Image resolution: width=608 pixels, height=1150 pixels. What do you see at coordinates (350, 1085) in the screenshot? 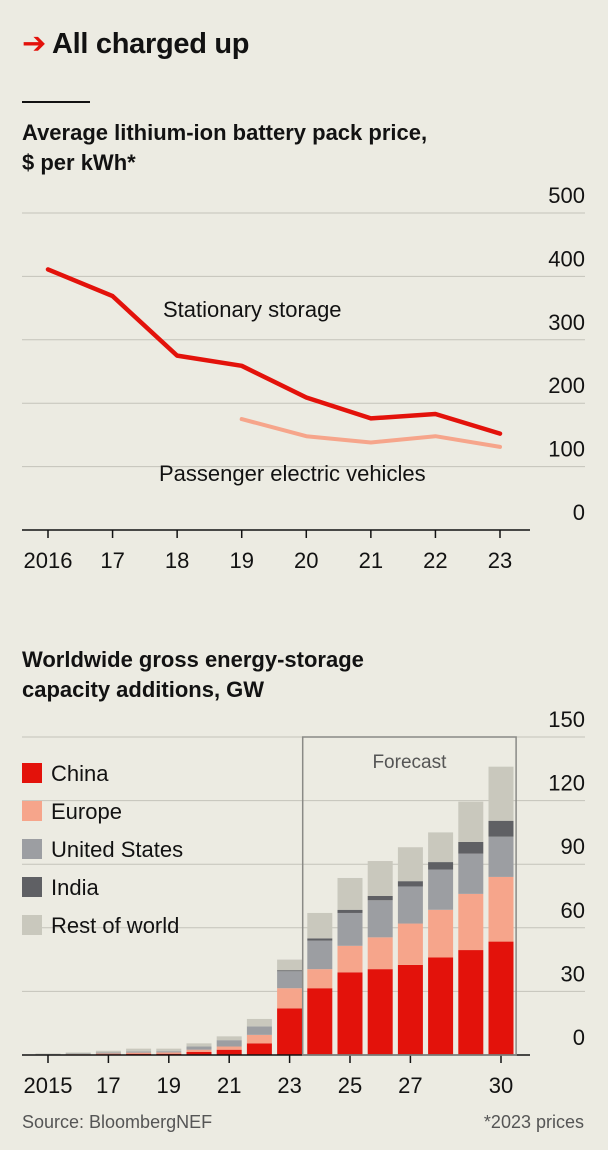
I see `x-tick-label: 25` at bounding box center [350, 1085].